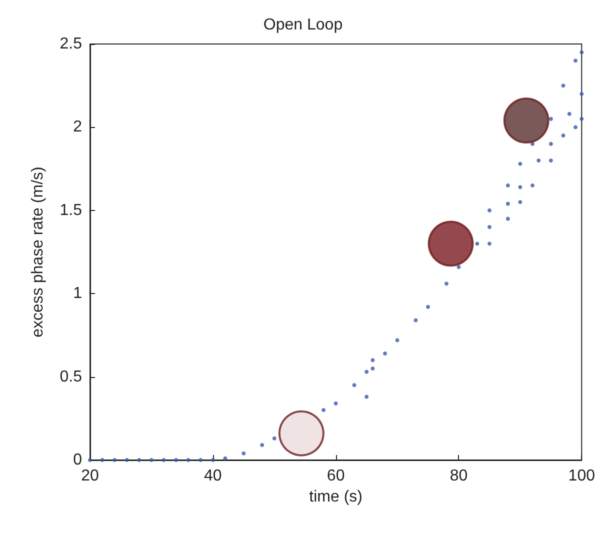 The image size is (608, 551). Describe the element at coordinates (77, 127) in the screenshot. I see `y-tick-label: 2` at that location.